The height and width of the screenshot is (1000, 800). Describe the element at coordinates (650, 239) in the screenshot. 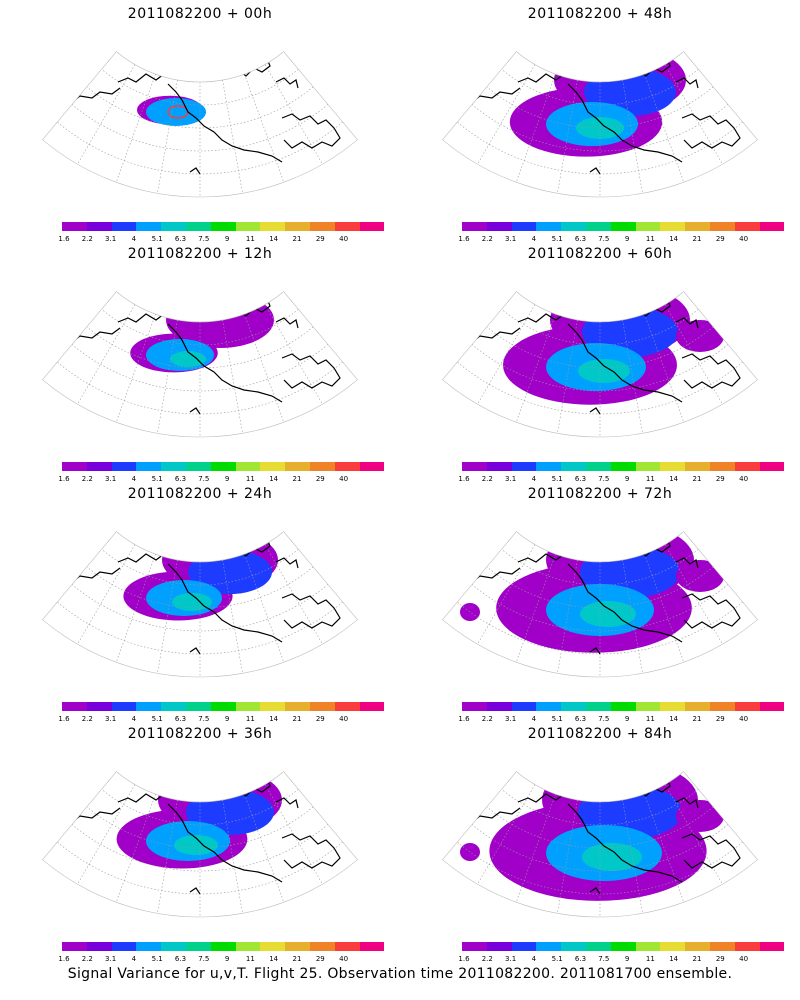

I see `colorbar-tick-label: 11` at that location.